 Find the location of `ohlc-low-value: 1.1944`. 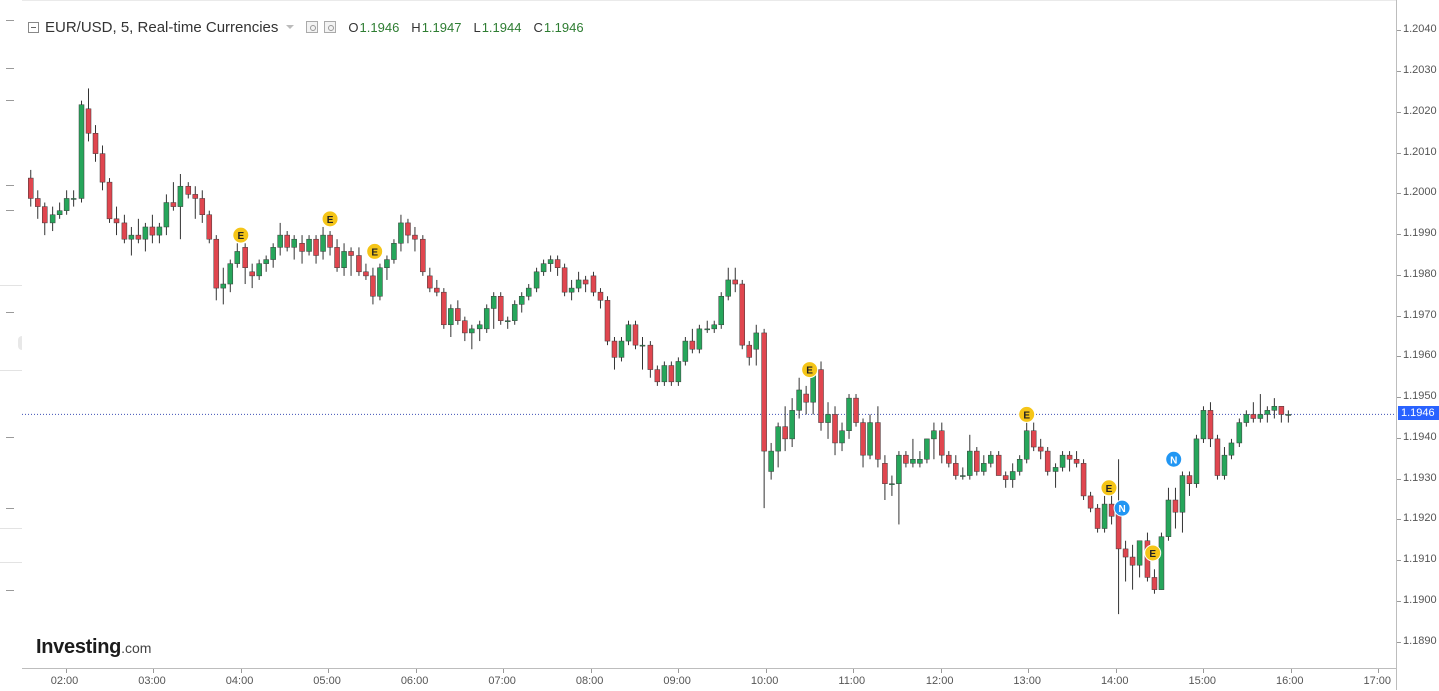

ohlc-low-value: 1.1944 is located at coordinates (501, 27).